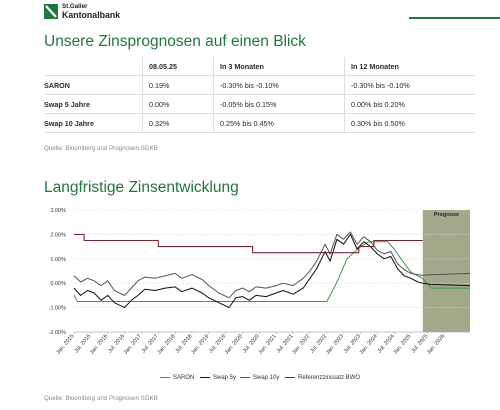  Describe the element at coordinates (402, 344) in the screenshot. I see `x-tick-label: Jan. 2025` at that location.